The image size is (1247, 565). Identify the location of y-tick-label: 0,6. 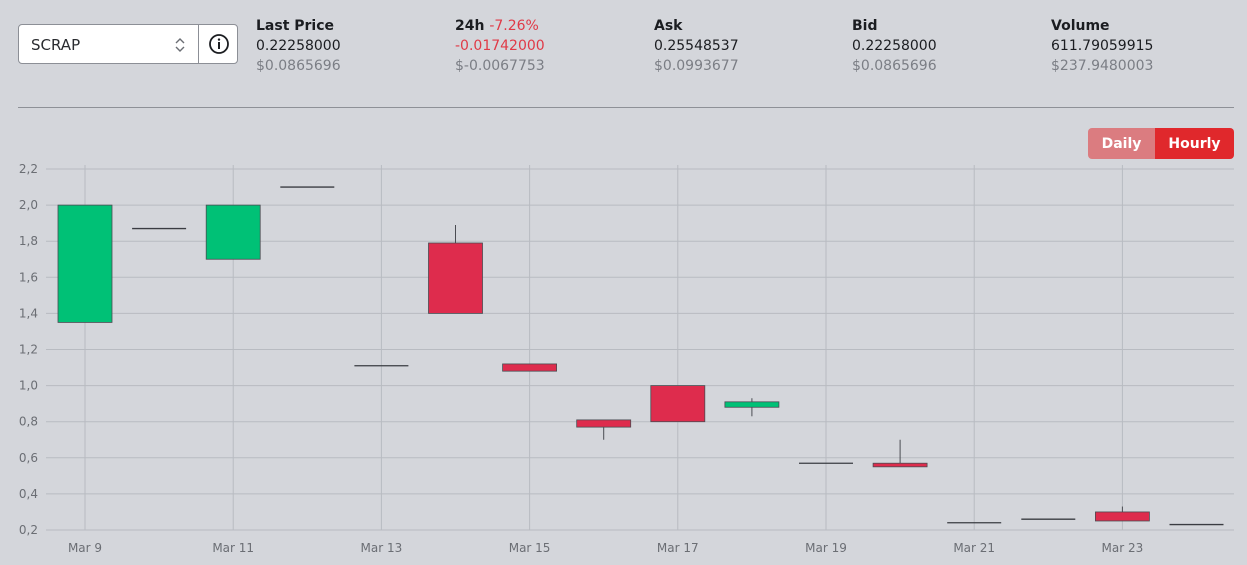
(28, 458).